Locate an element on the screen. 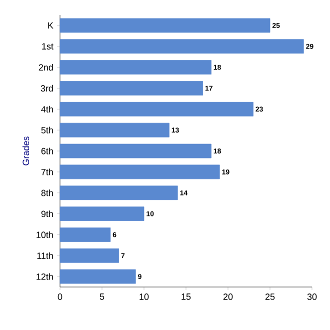  y-tick-label: 12th is located at coordinates (44, 276).